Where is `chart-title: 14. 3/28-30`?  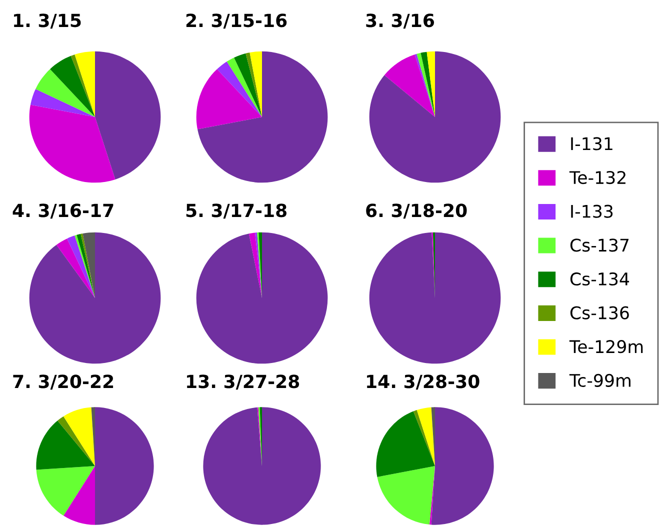
chart-title: 14. 3/28-30 is located at coordinates (423, 382).